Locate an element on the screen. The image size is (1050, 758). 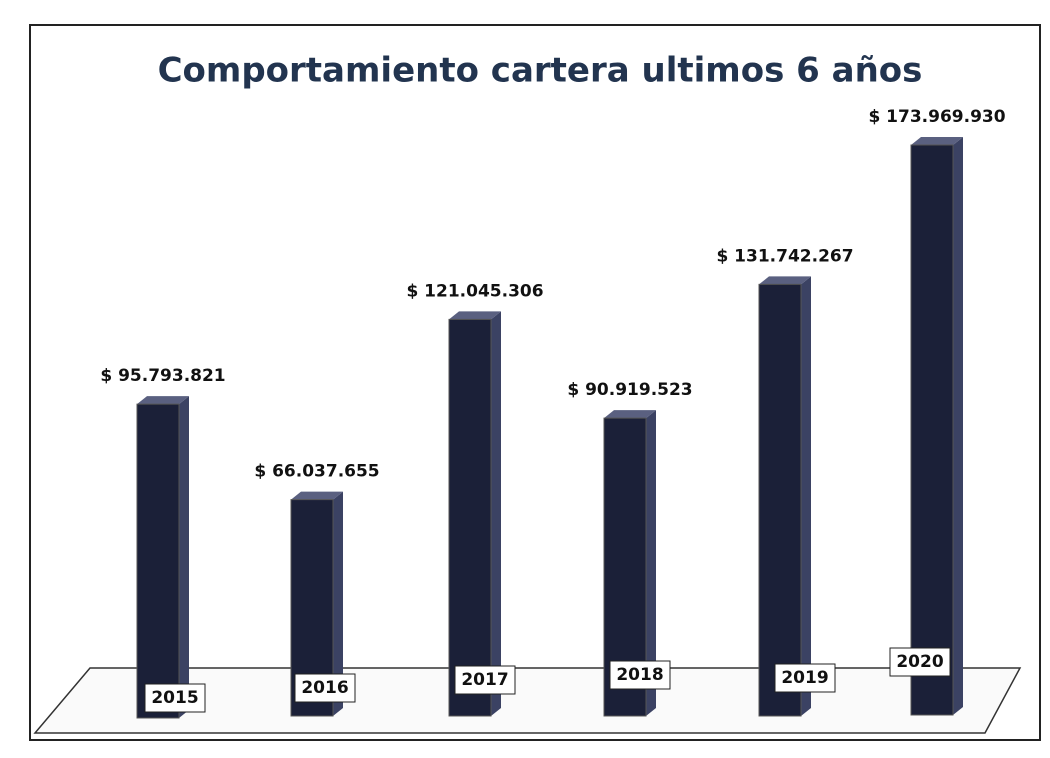
category-label: 2019 is located at coordinates (804, 678).